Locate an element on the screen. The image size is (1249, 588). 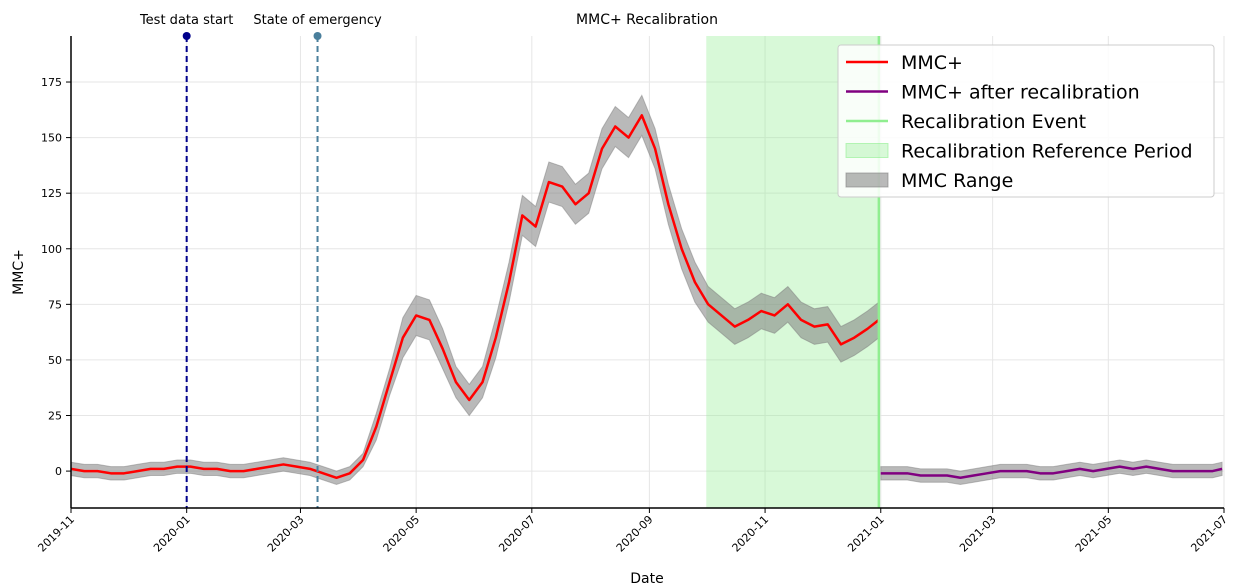
y-tick-label: 175 is located at coordinates (51, 82).